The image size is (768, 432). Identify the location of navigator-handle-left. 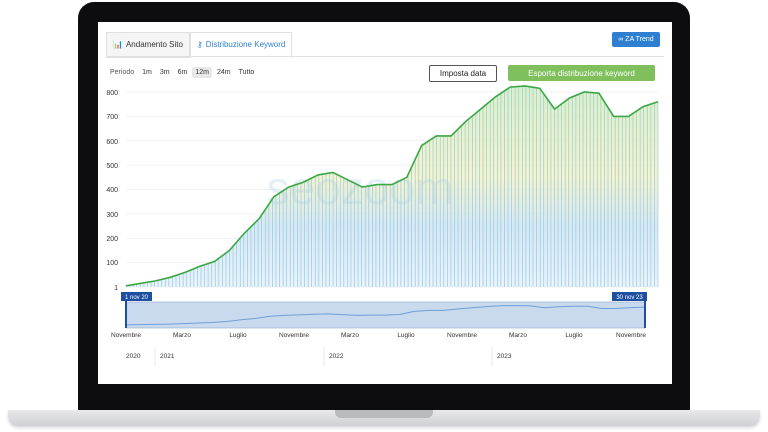
(126, 314).